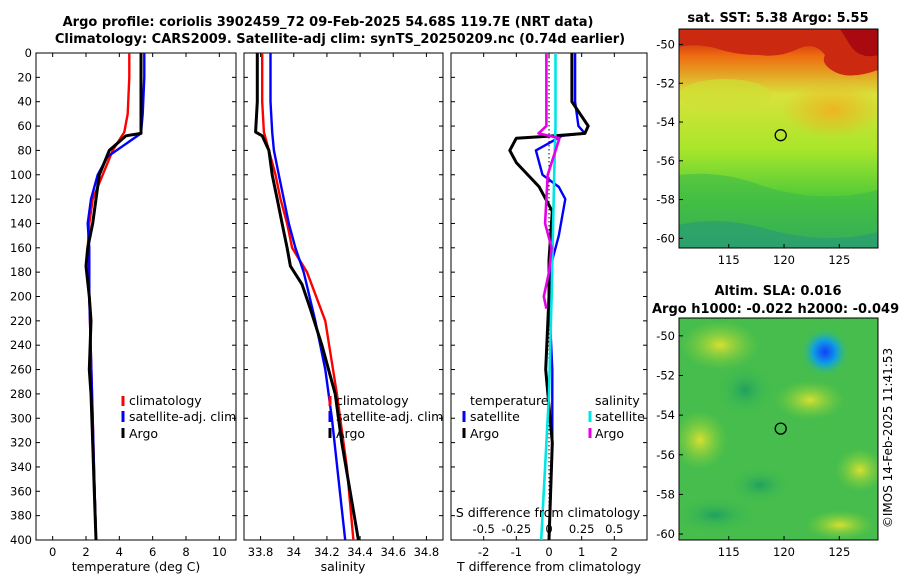  Describe the element at coordinates (778, 291) in the screenshot. I see `sla-map-title: Altim. SLA: 0.016` at that location.